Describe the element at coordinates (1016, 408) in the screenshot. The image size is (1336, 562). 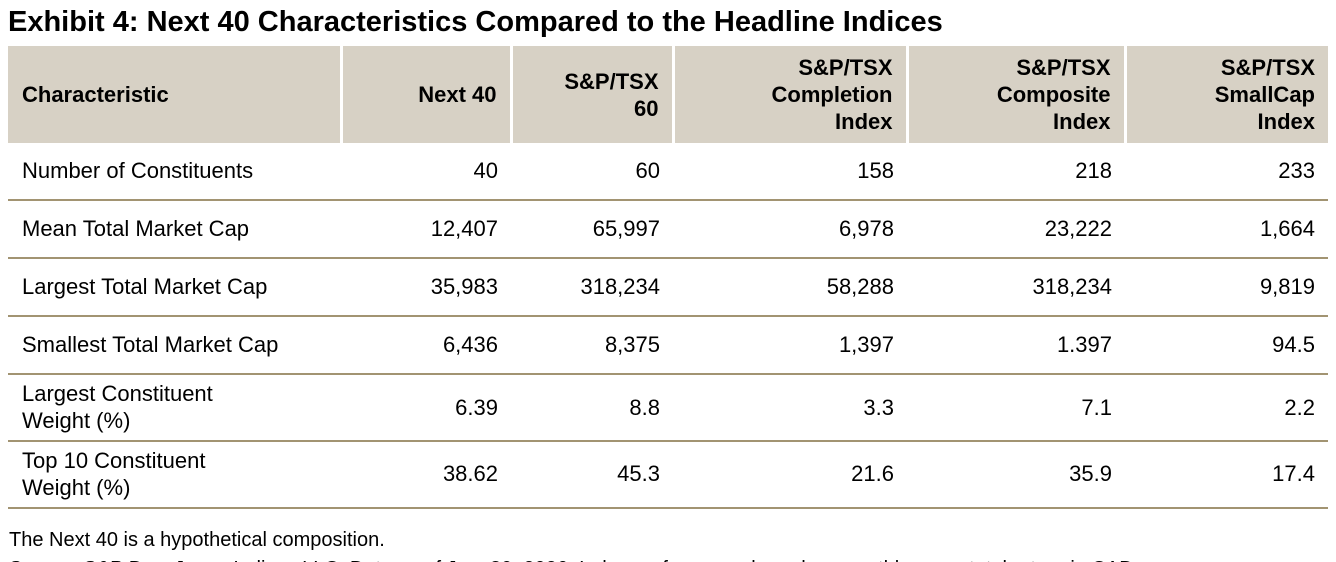
I see `cell-value: 7.1` at that location.